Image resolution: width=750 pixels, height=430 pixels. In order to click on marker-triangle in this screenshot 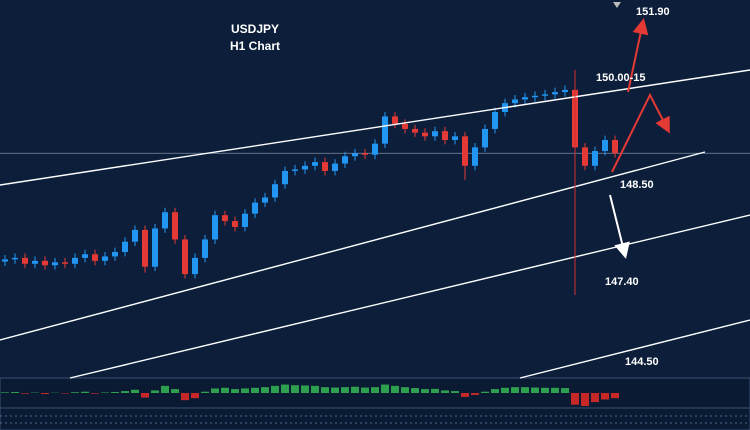, I will do `click(617, 5)`.